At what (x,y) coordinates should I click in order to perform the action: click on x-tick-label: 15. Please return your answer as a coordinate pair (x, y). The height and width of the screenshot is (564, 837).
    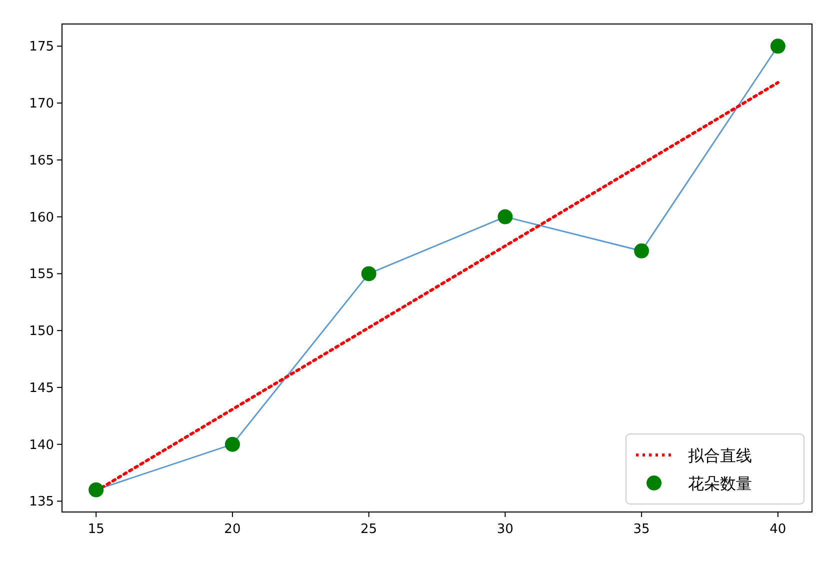
    Looking at the image, I should click on (96, 529).